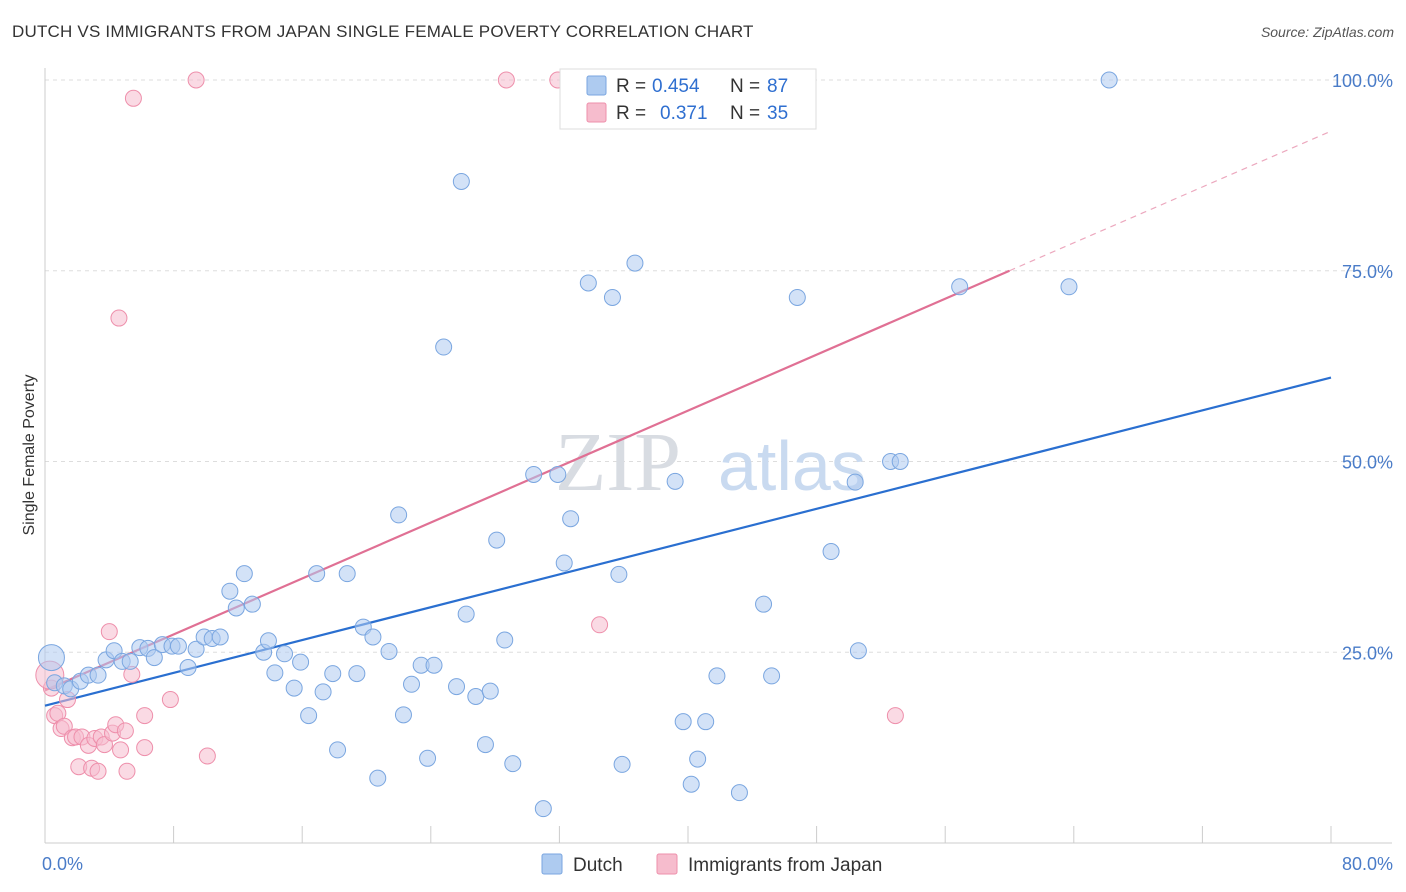 This screenshot has height=892, width=1406. Describe the element at coordinates (688, 99) in the screenshot. I see `legend-stats: R = 0.454 N = 87 R = 0.371 N = 35` at that location.